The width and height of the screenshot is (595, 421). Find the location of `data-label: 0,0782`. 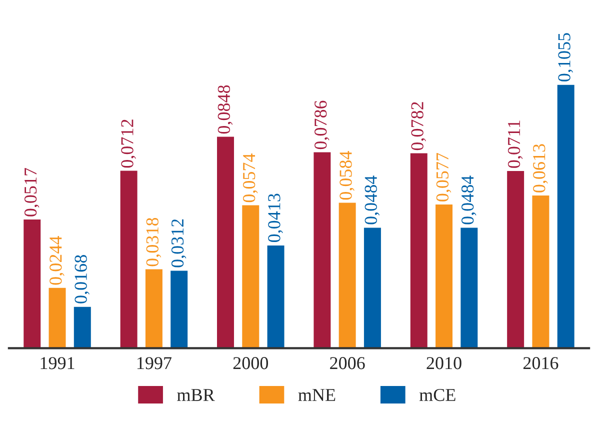

data-label: 0,0782 is located at coordinates (418, 126).